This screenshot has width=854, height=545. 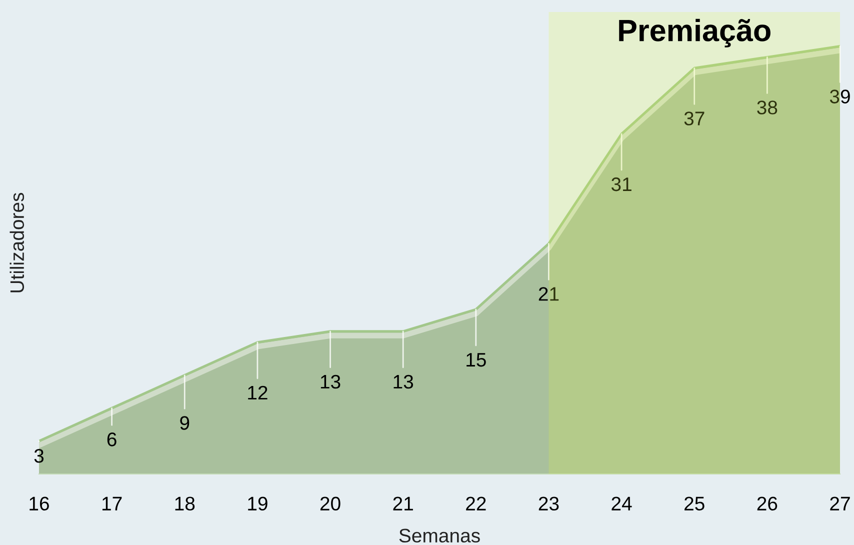 I want to click on x-tick-label: 25, so click(x=694, y=503).